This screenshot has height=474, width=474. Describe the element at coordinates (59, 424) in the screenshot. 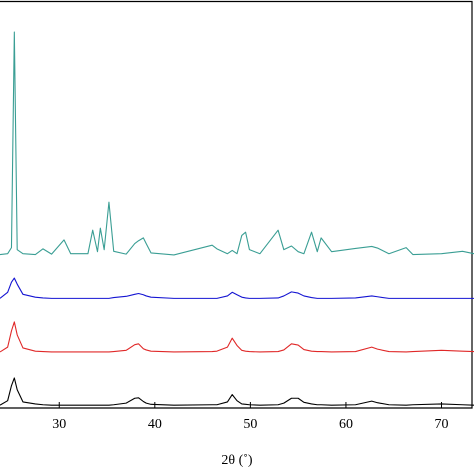

I see `x-tick-label: 30` at that location.